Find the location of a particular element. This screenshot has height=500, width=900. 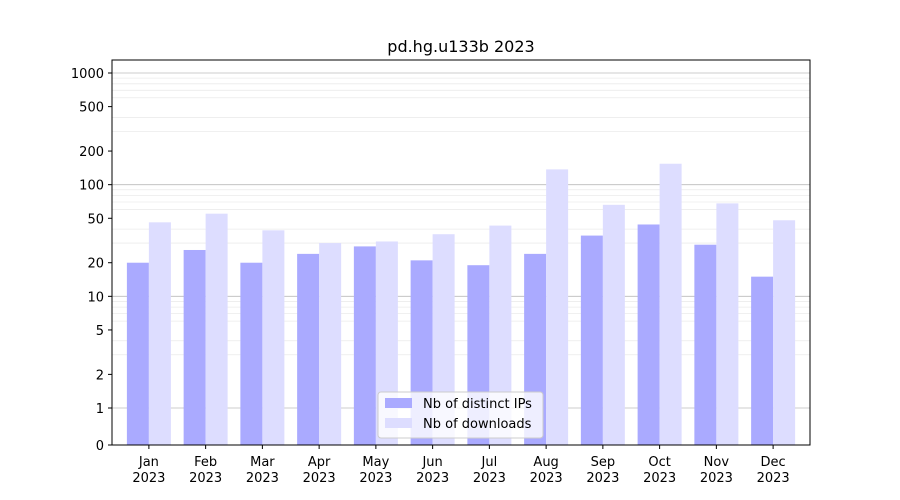

legend: Nb of distinct IPs Nb of downloads is located at coordinates (460, 415).